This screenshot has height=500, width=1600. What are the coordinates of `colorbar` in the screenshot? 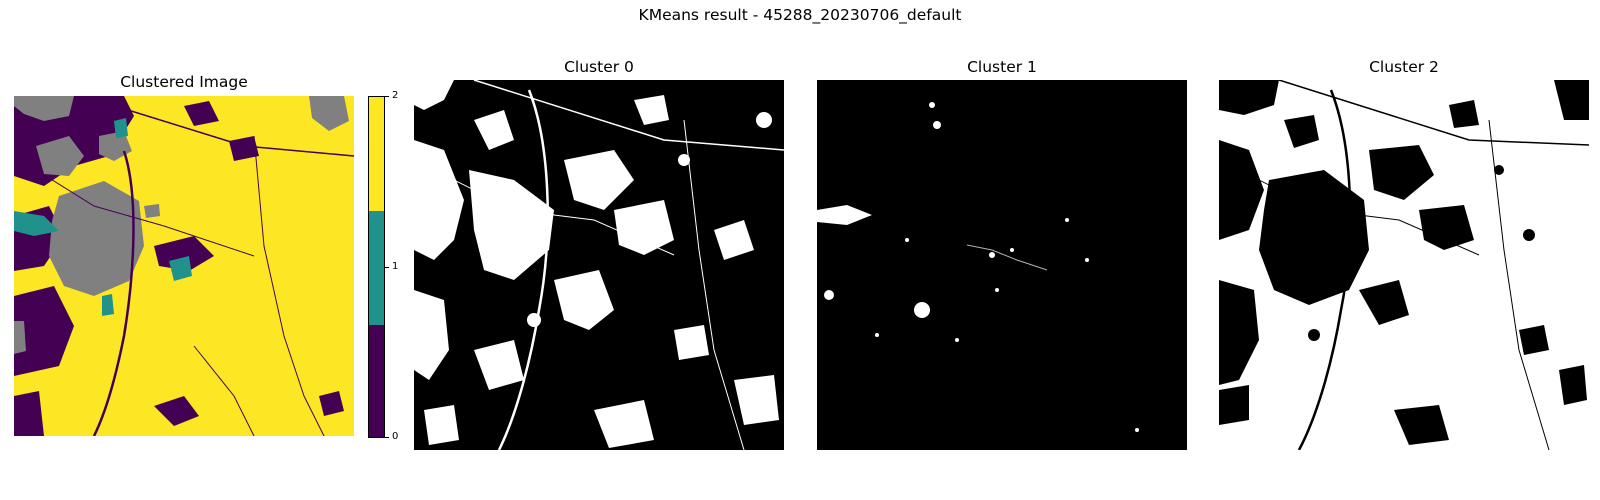 It's located at (376, 267).